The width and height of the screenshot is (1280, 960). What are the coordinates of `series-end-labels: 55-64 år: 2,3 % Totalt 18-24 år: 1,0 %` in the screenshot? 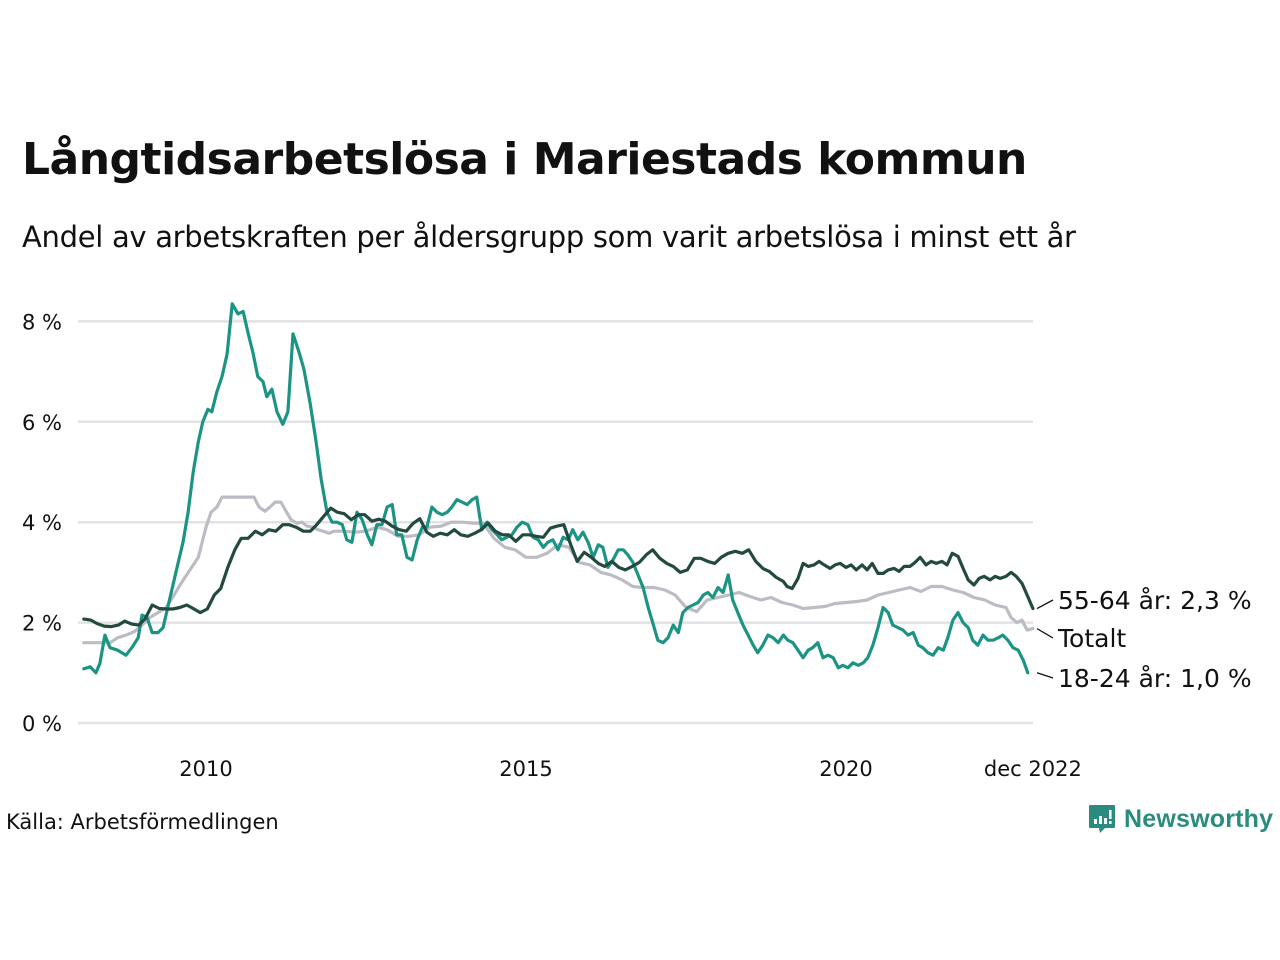 It's located at (1144, 639).